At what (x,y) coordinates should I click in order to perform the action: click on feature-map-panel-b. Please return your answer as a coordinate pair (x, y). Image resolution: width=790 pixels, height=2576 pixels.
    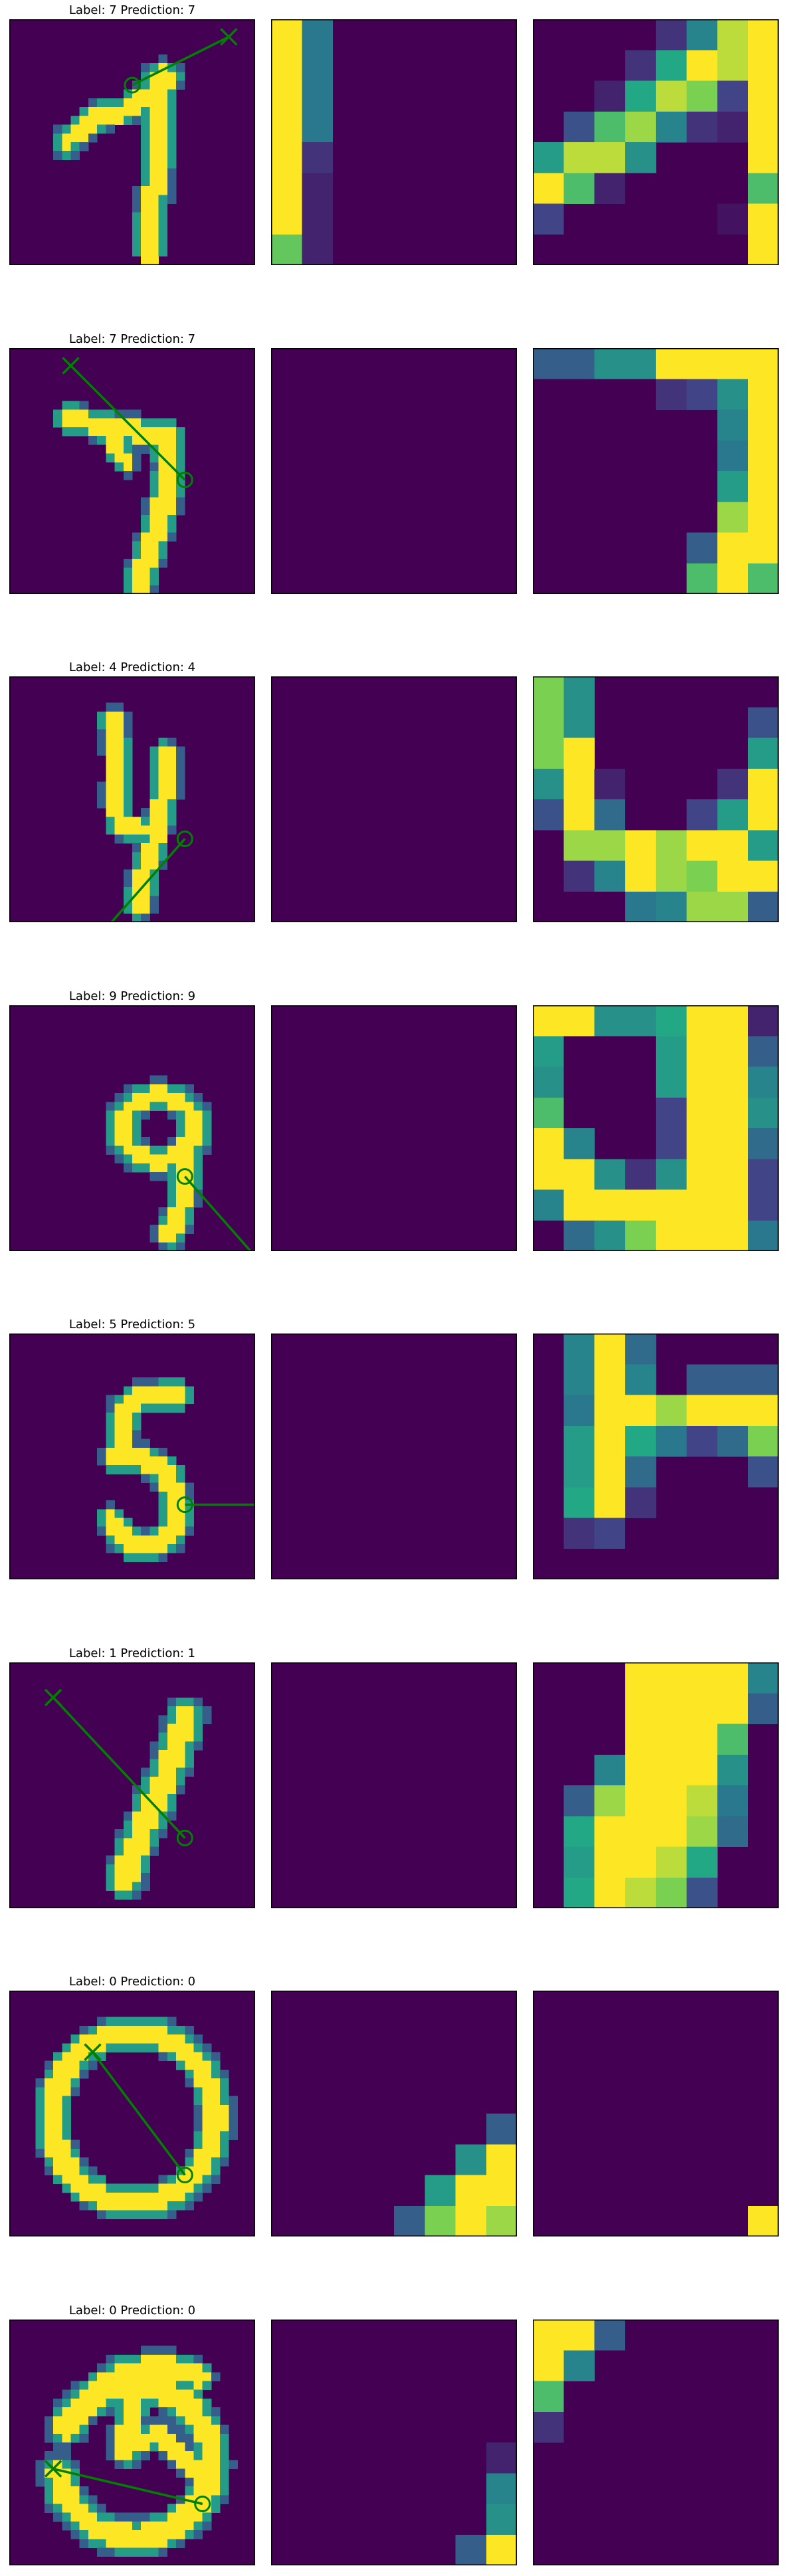
    Looking at the image, I should click on (656, 1785).